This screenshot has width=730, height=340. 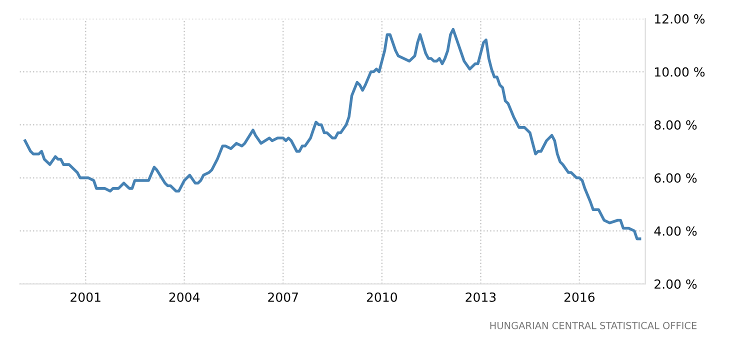 I want to click on y-tick-label: 12.00 %, so click(x=680, y=19).